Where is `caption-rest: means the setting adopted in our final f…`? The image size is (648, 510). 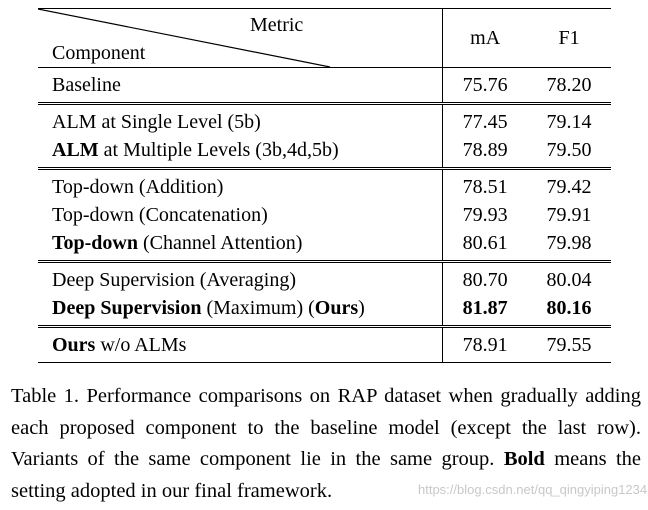
caption-rest: means the setting adopted in our final f… is located at coordinates (326, 475).